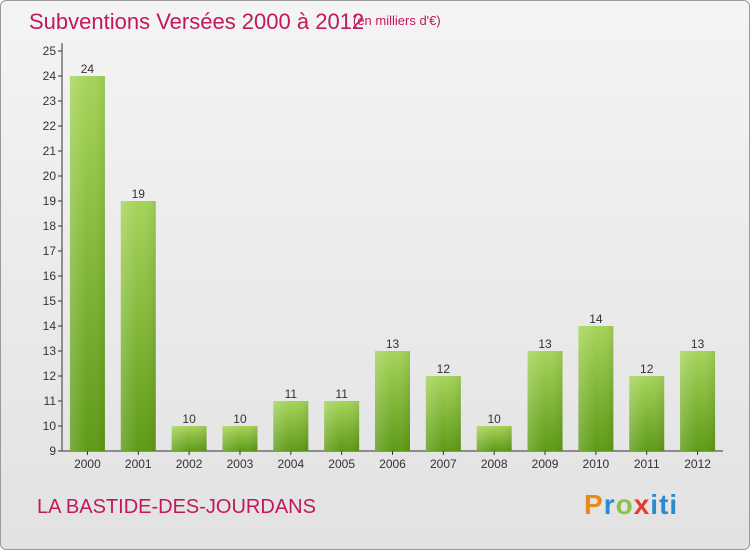 The height and width of the screenshot is (550, 750). Describe the element at coordinates (631, 504) in the screenshot. I see `proxiti-logo: Proxiti` at that location.